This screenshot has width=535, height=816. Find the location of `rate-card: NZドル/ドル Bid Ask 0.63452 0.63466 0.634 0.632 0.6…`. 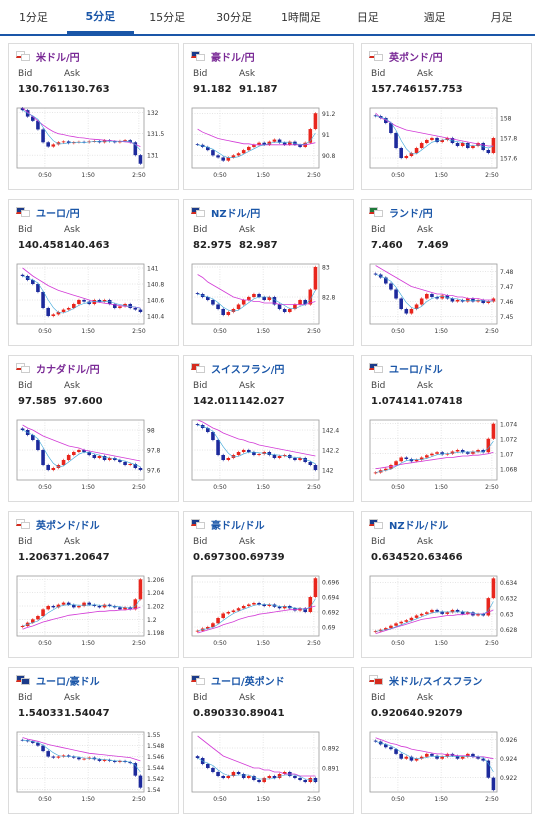

rate-card: NZドル/ドル Bid Ask 0.63452 0.63466 0.634 0.632 0.6… is located at coordinates (446, 584).